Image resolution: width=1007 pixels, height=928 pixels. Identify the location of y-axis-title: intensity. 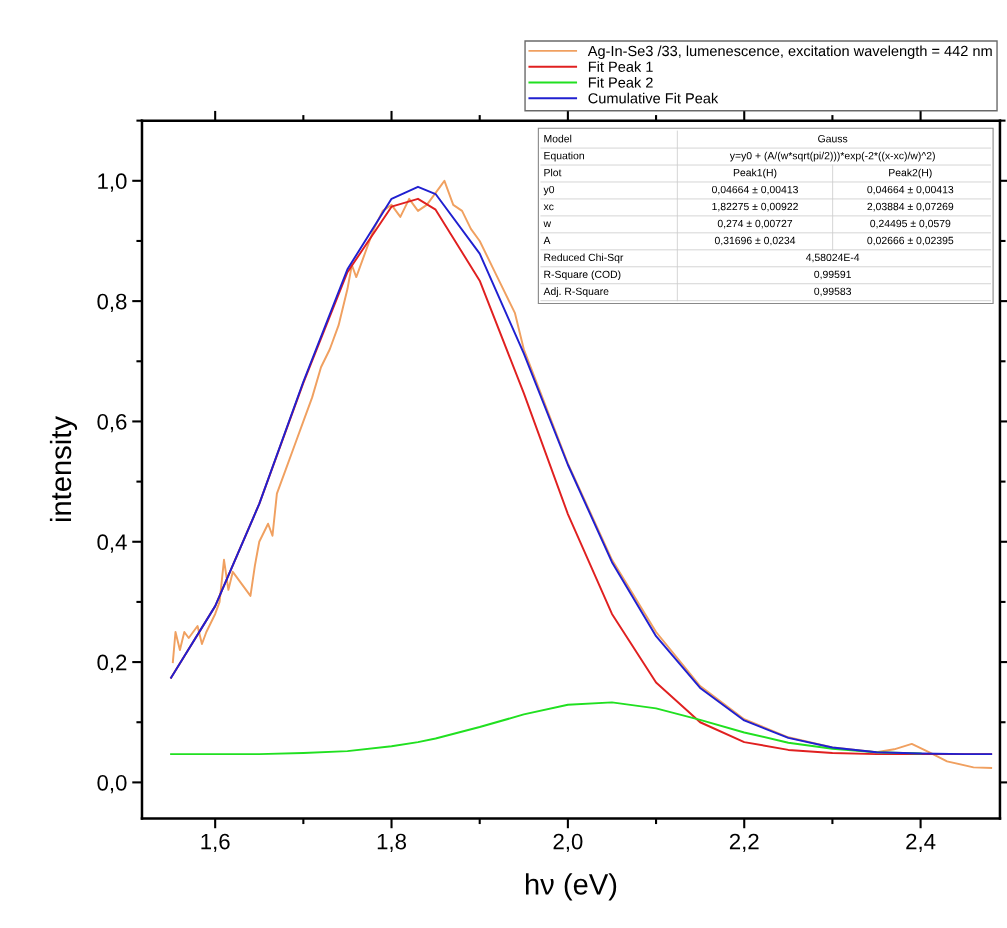
(63, 469).